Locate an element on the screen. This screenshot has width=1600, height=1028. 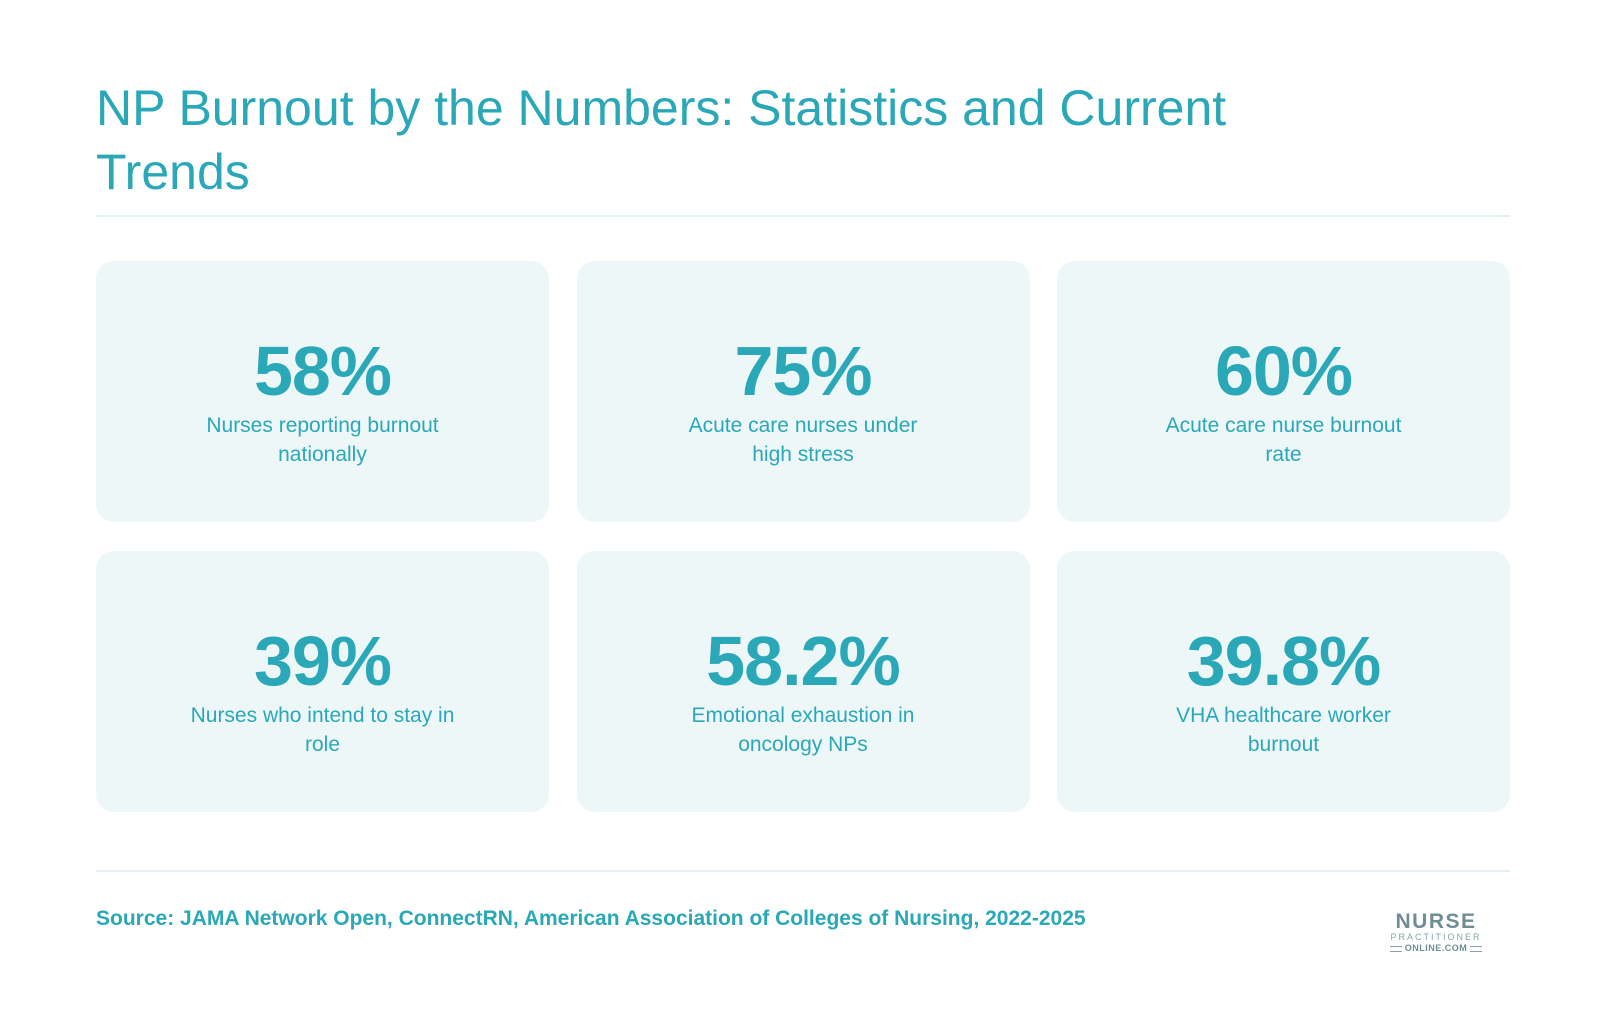
logo-domain: ONLINE.COM is located at coordinates (1436, 948).